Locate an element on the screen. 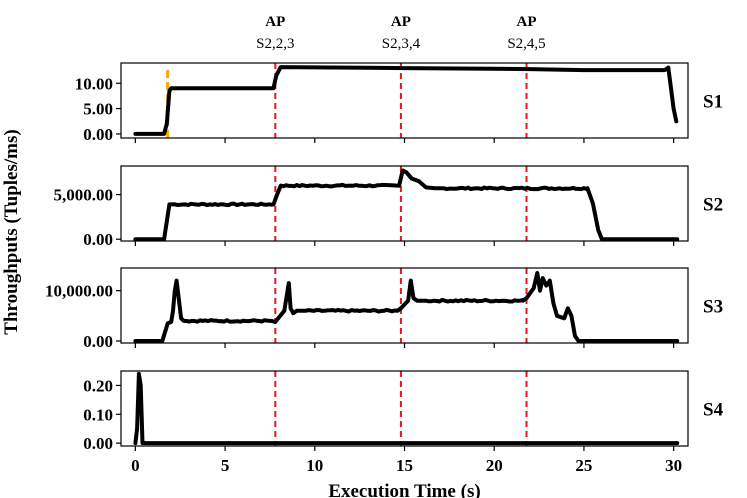 The height and width of the screenshot is (498, 747). panel-frame-s4 is located at coordinates (404, 408).